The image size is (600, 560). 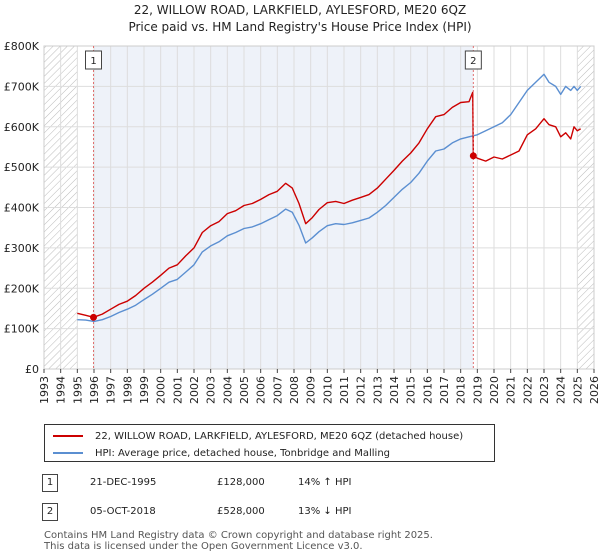 What do you see at coordinates (244, 390) in the screenshot?
I see `x-tick-label: 2005` at bounding box center [244, 390].